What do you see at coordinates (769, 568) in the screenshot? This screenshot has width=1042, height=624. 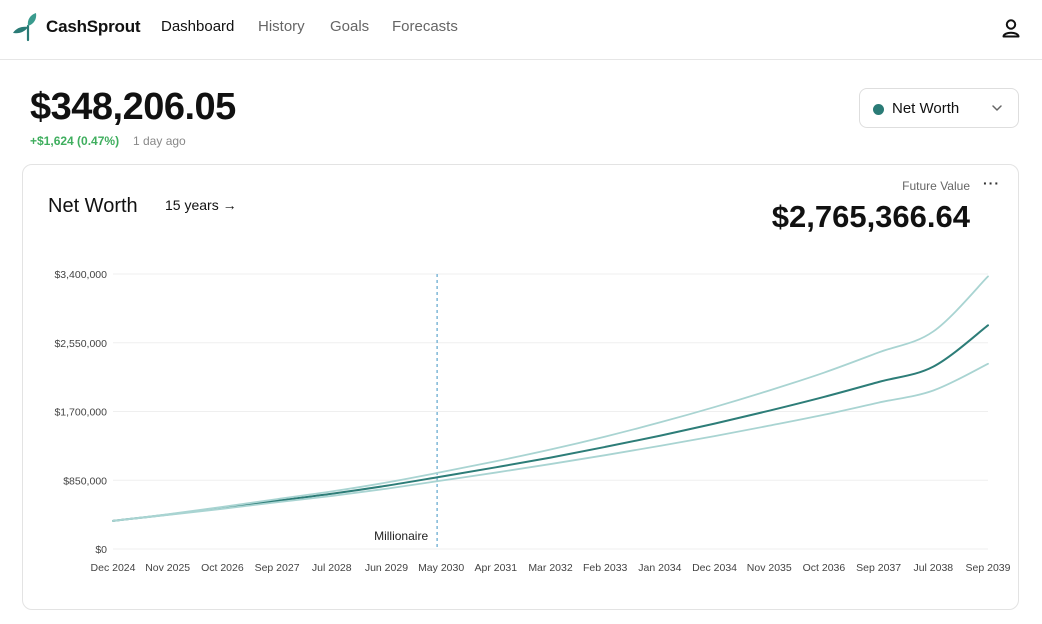 I see `x-tick-label: Nov 2035` at bounding box center [769, 568].